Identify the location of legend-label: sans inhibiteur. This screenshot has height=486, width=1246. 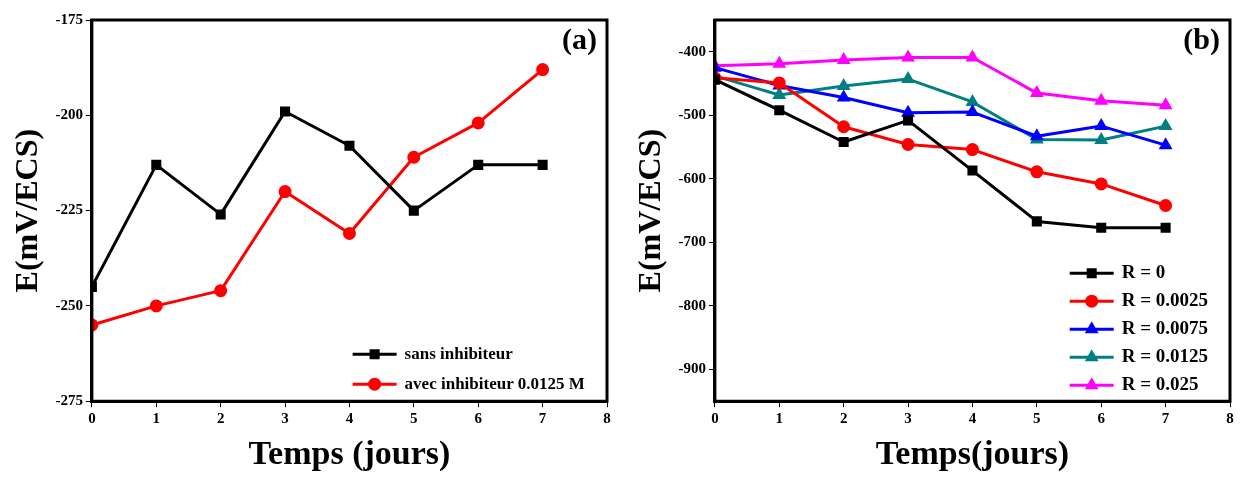
(459, 353).